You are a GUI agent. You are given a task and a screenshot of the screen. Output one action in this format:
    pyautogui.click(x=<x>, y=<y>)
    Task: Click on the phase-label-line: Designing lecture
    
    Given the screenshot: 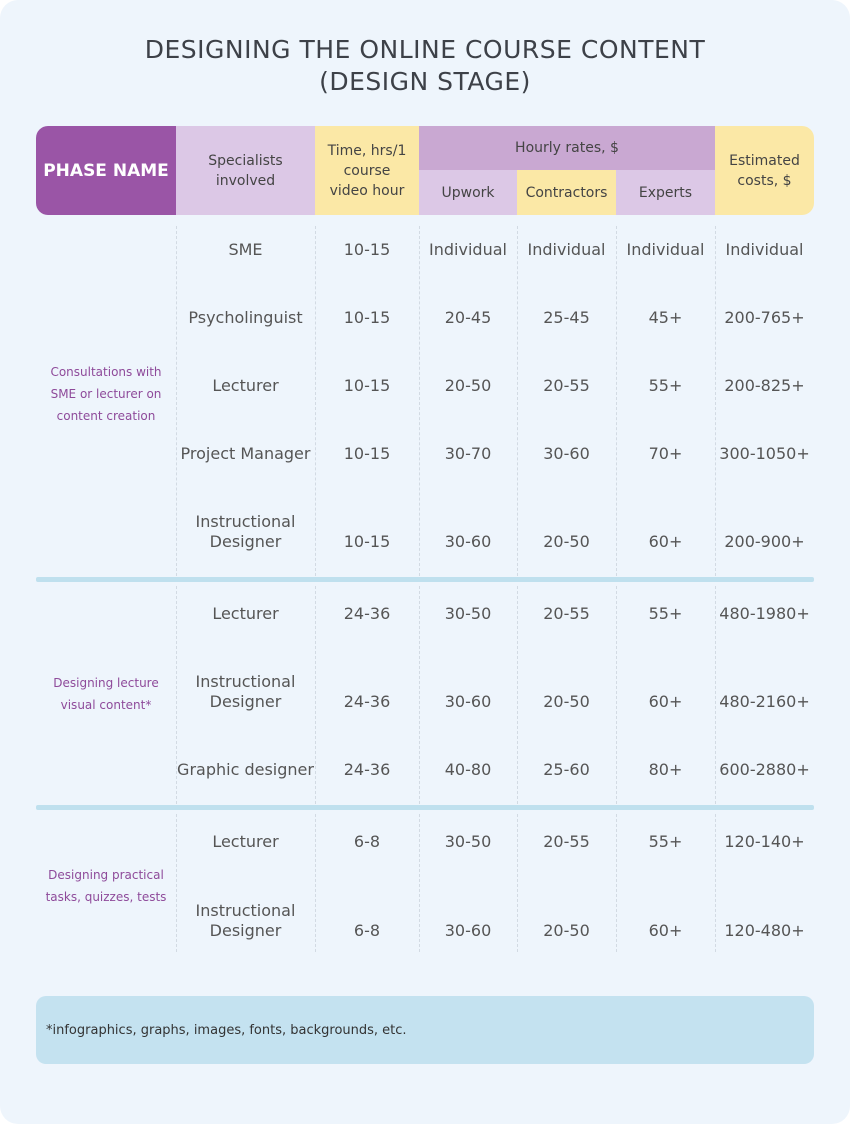 What is the action you would take?
    pyautogui.click(x=106, y=683)
    